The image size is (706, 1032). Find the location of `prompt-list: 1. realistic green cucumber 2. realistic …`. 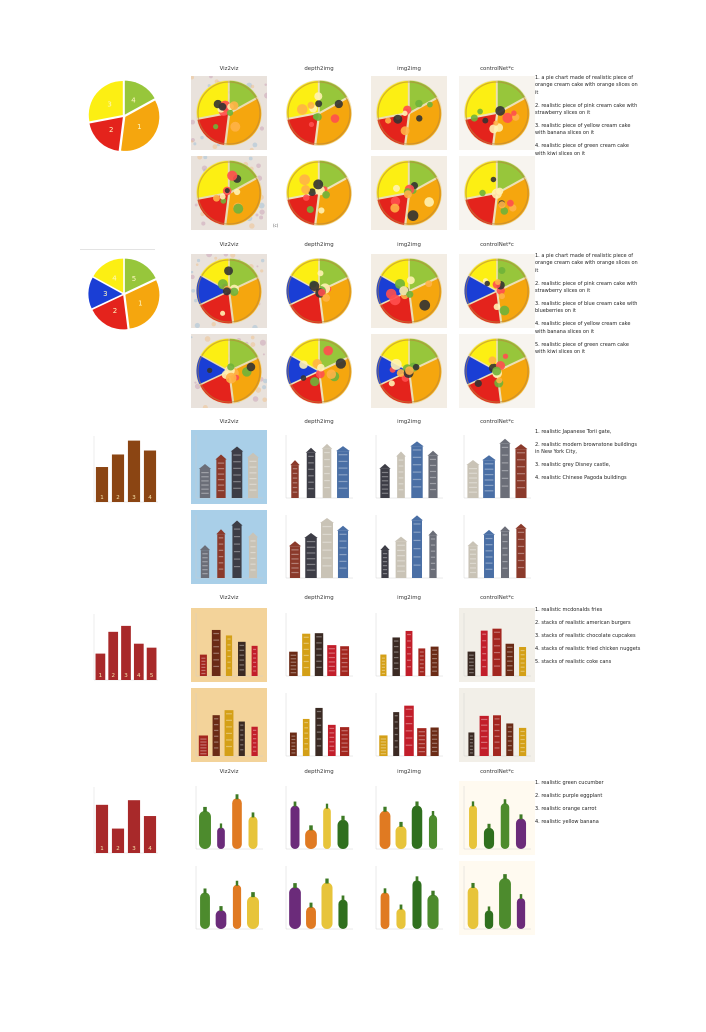

prompt-list: 1. realistic green cucumber 2. realistic … is located at coordinates (588, 806).